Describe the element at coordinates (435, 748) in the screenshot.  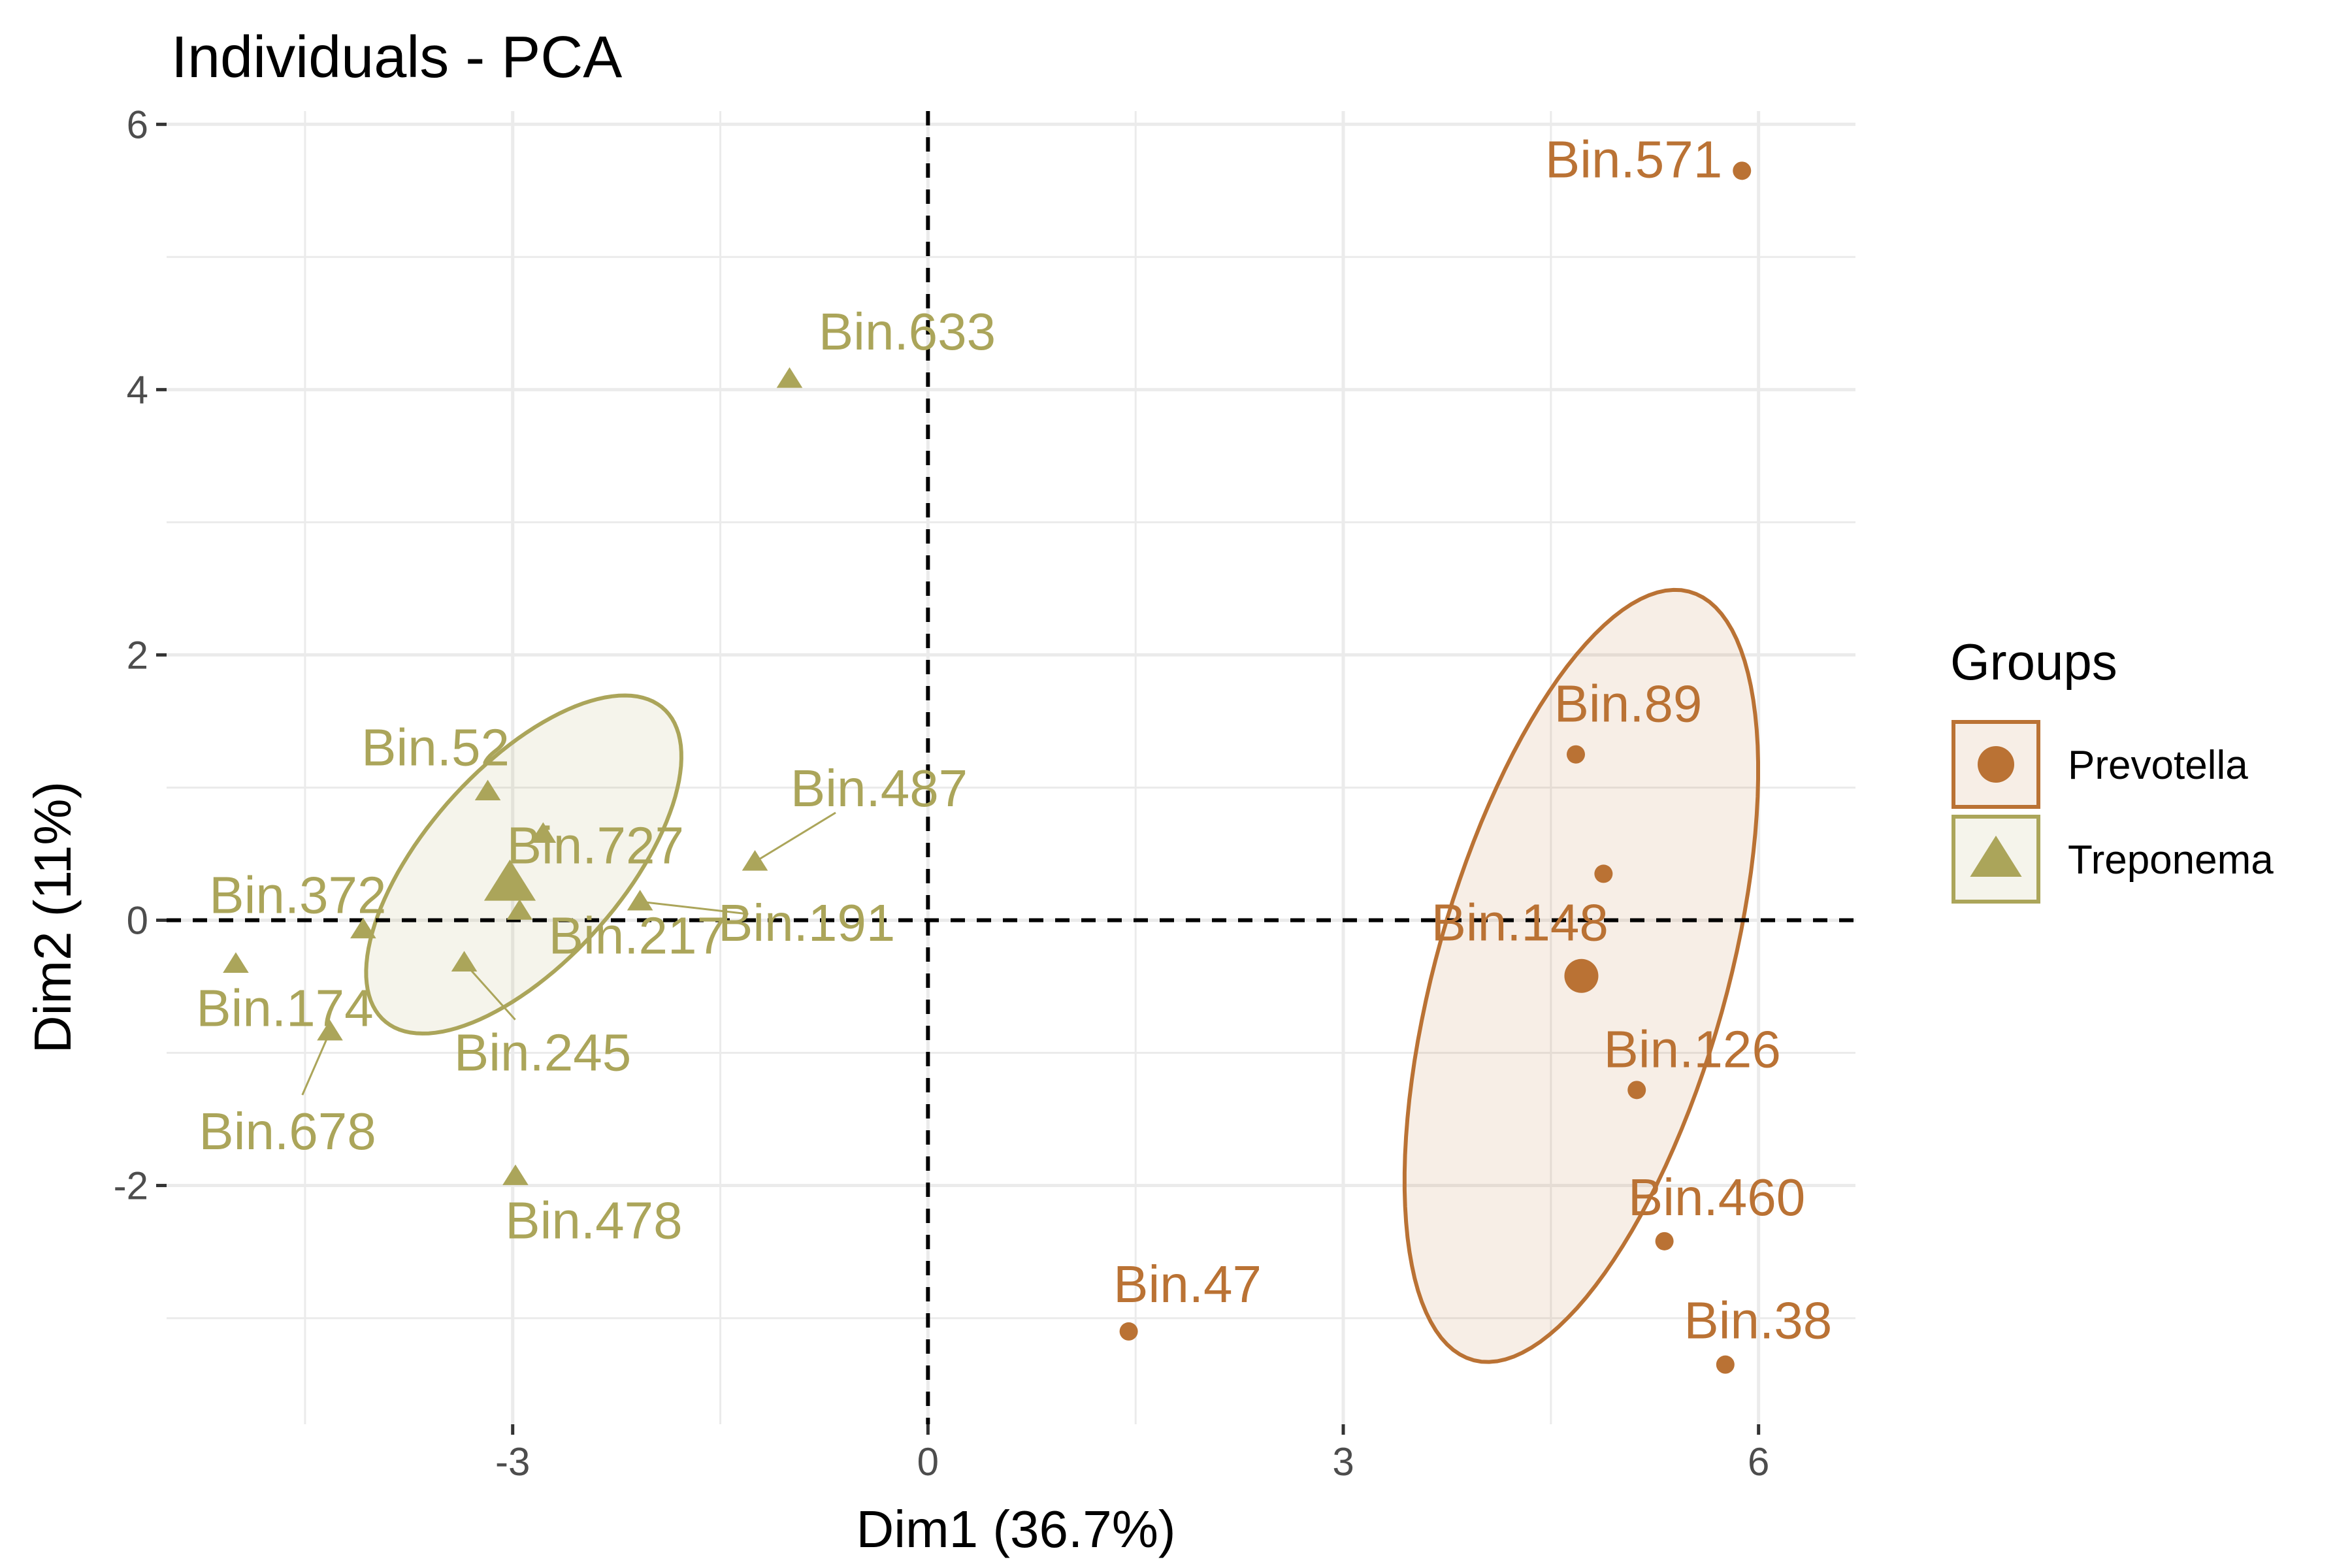
I see `point-label: Bin.52` at that location.